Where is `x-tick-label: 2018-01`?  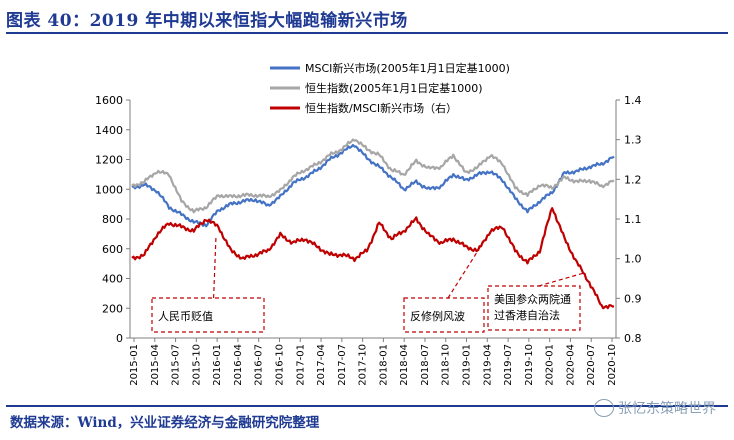
x-tick-label: 2018-01 is located at coordinates (383, 365).